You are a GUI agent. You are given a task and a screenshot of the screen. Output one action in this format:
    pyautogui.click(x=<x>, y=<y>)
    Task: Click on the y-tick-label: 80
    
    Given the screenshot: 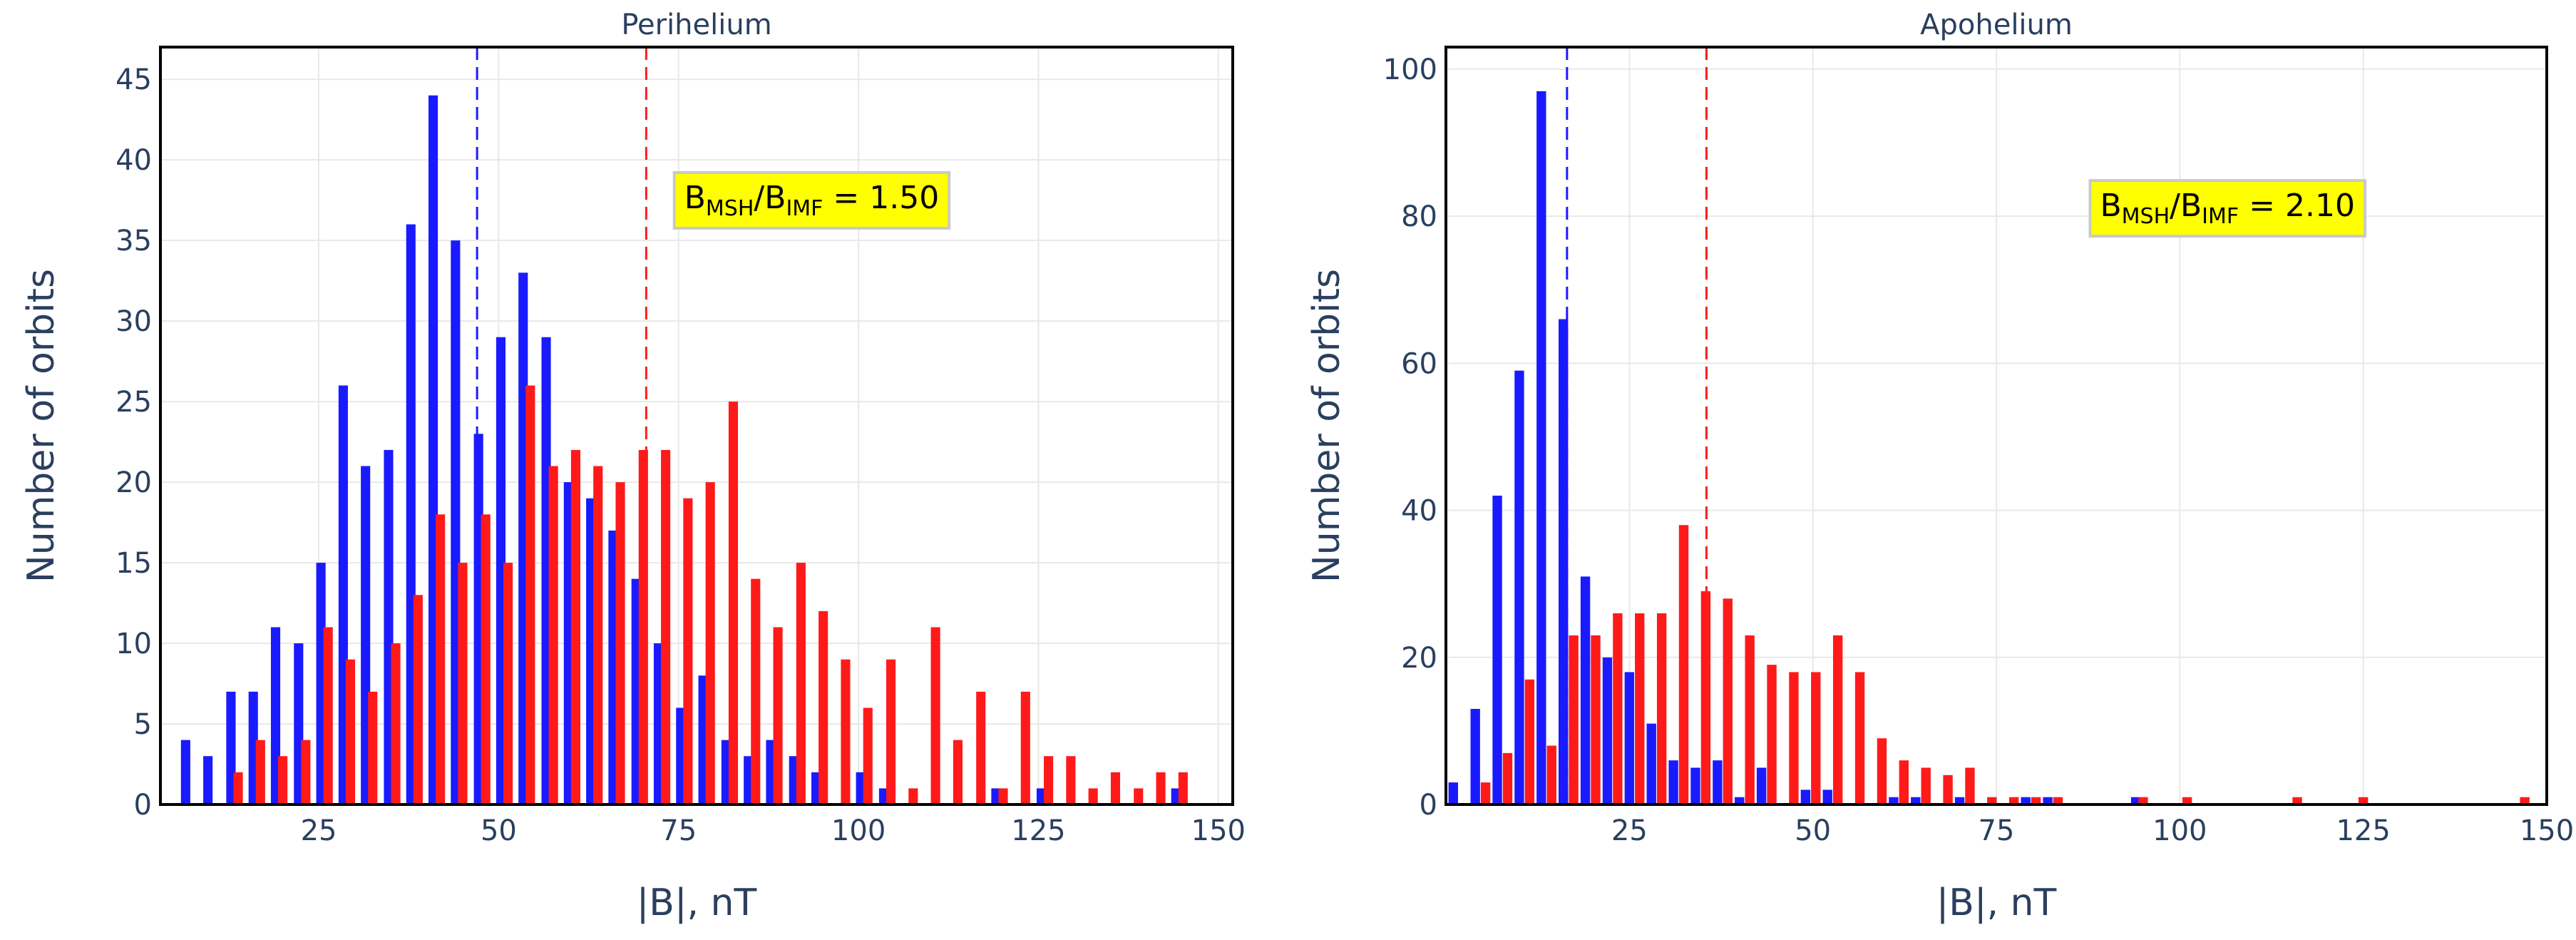 What is the action you would take?
    pyautogui.click(x=1419, y=216)
    